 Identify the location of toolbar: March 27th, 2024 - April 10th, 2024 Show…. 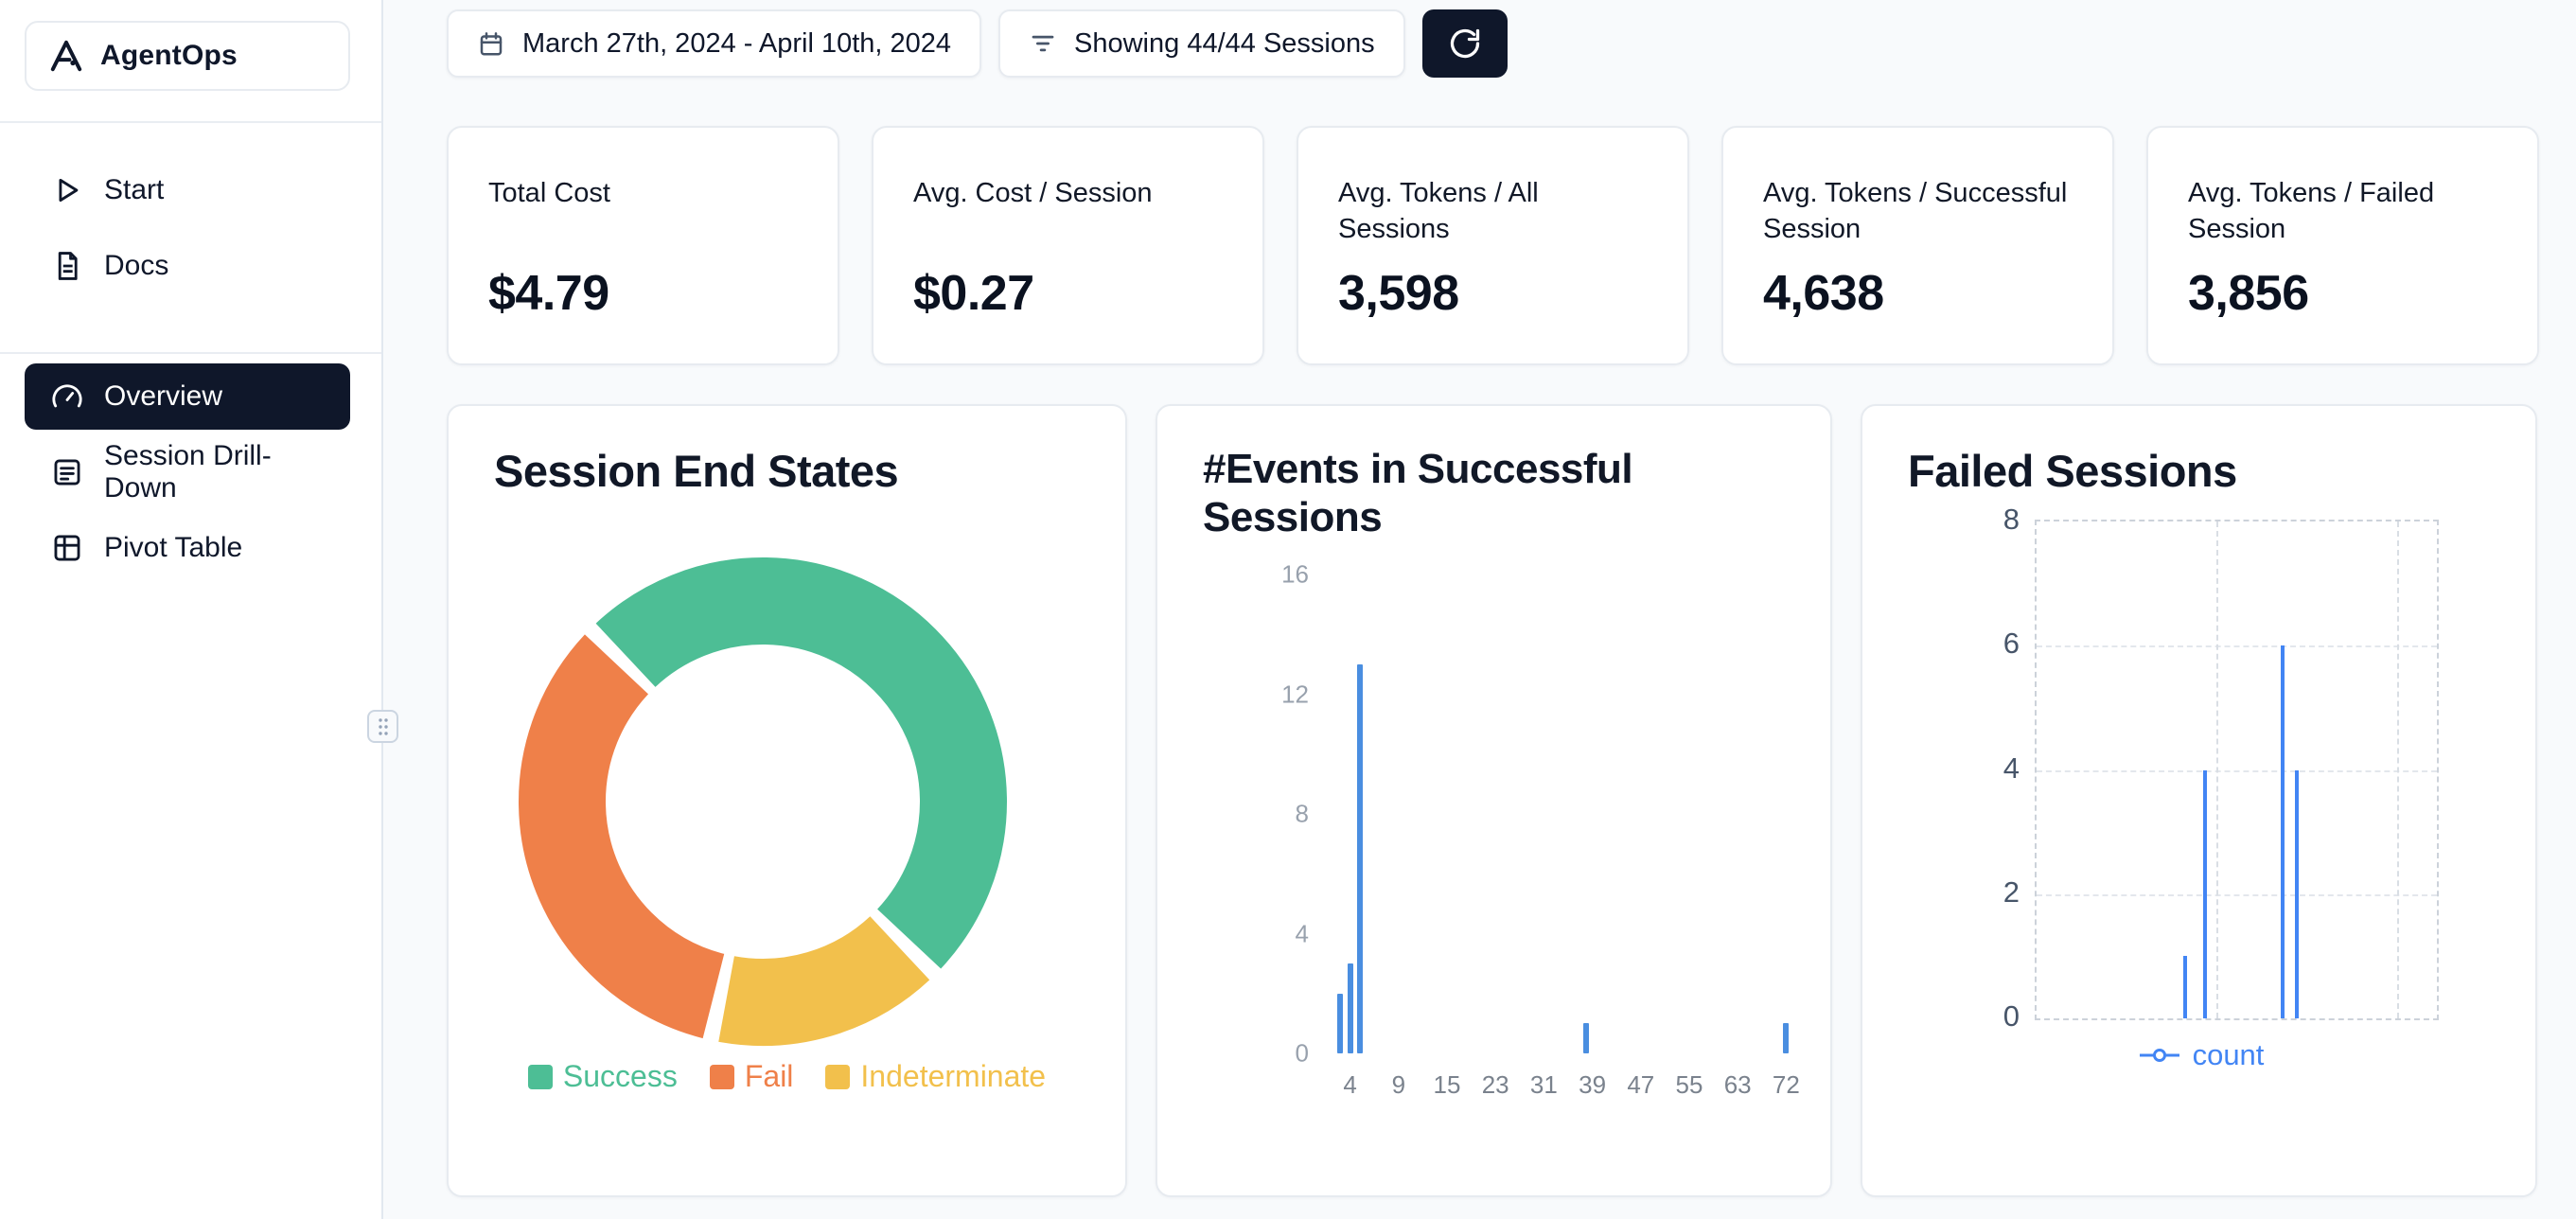
(977, 43).